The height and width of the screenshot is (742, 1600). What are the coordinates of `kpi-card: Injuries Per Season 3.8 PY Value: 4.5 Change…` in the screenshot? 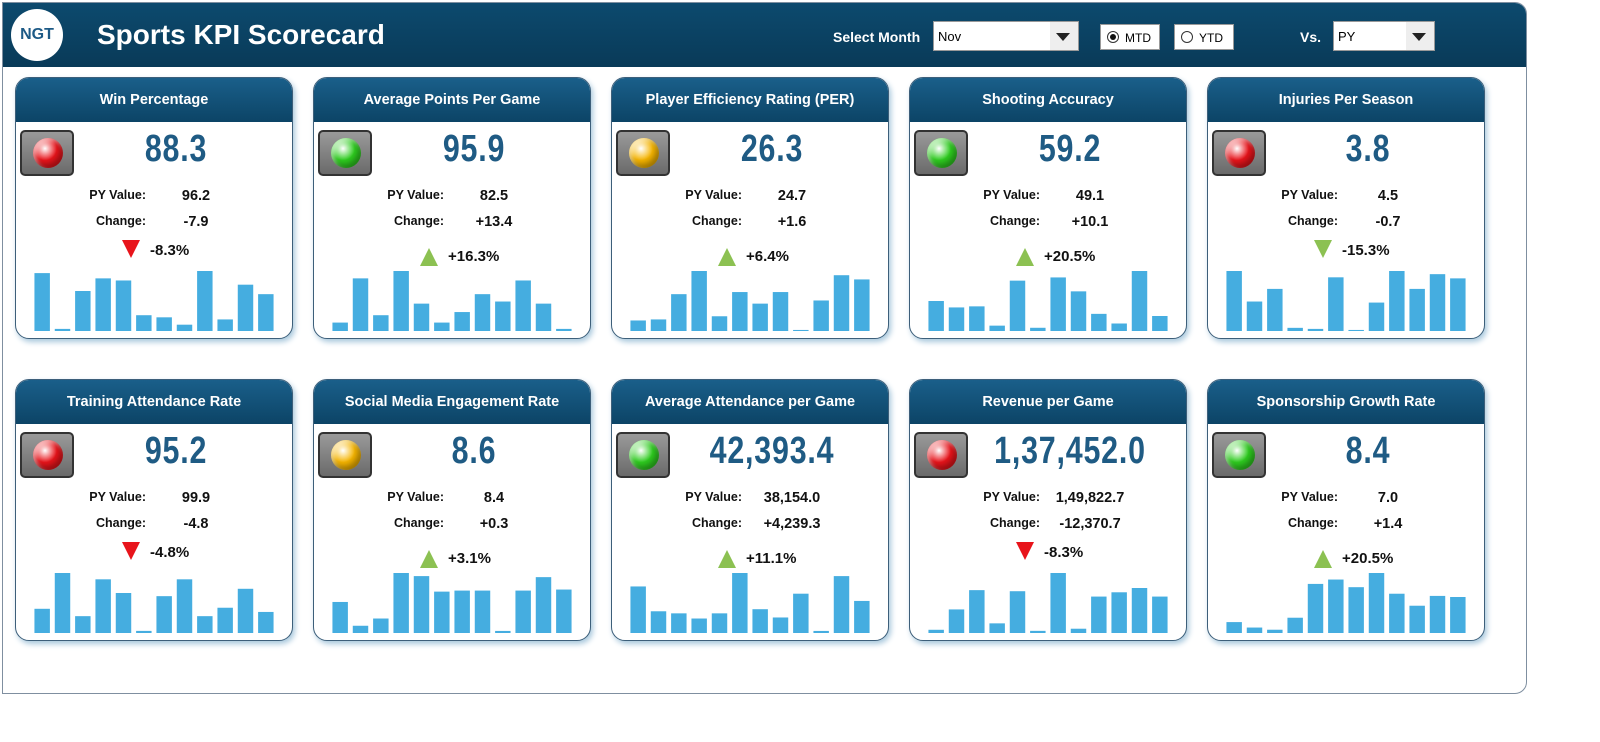 It's located at (1346, 208).